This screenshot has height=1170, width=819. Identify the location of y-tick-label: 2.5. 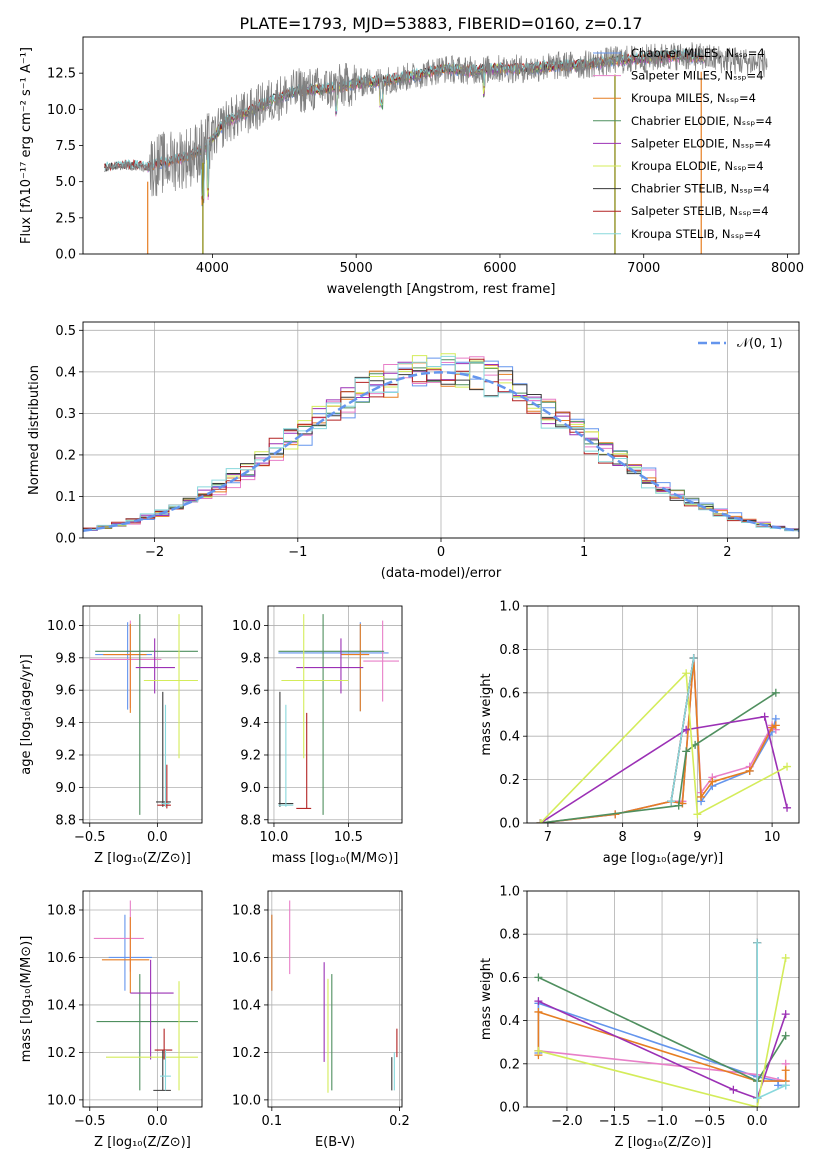
(65, 218).